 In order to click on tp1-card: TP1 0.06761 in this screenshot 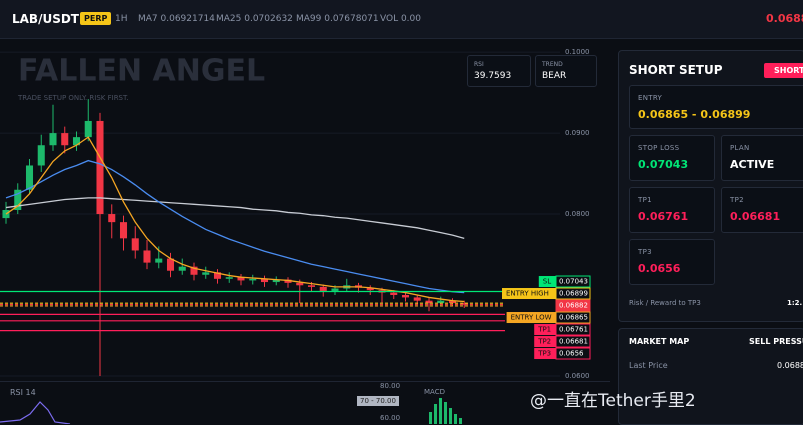, I will do `click(672, 210)`.